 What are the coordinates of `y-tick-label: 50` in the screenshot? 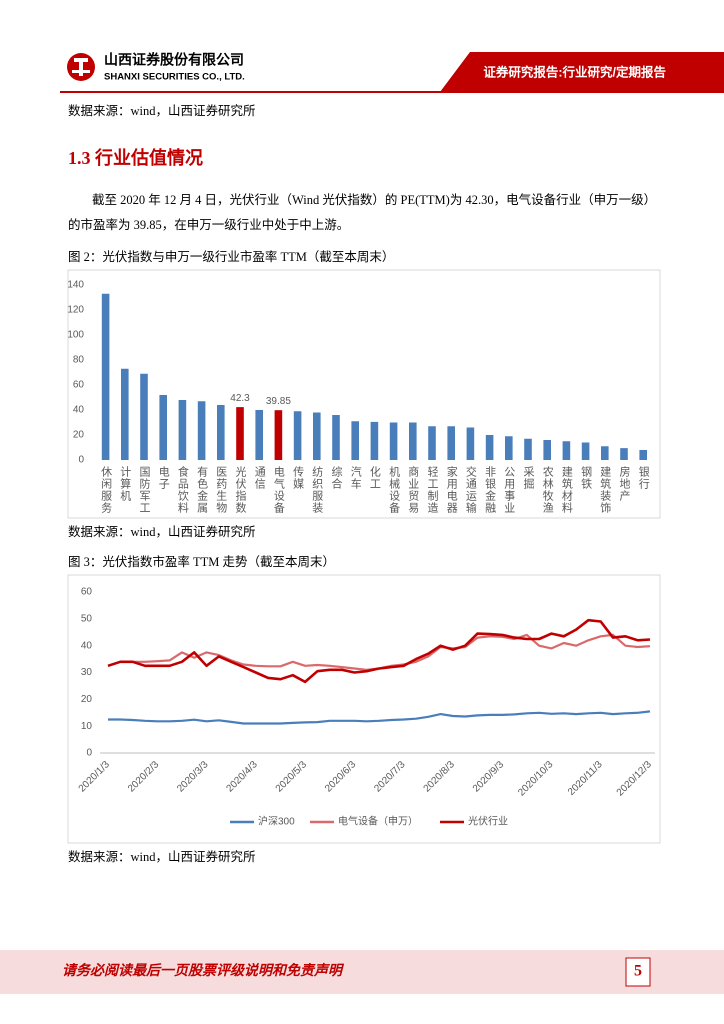 It's located at (87, 618).